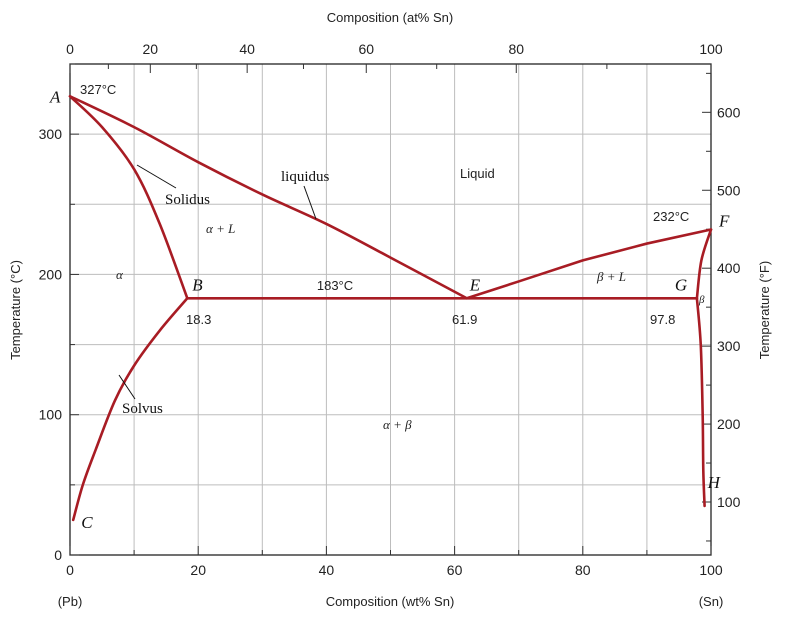 This screenshot has height=619, width=787. Describe the element at coordinates (70, 49) in the screenshot. I see `top-tick-label-0: 0` at that location.